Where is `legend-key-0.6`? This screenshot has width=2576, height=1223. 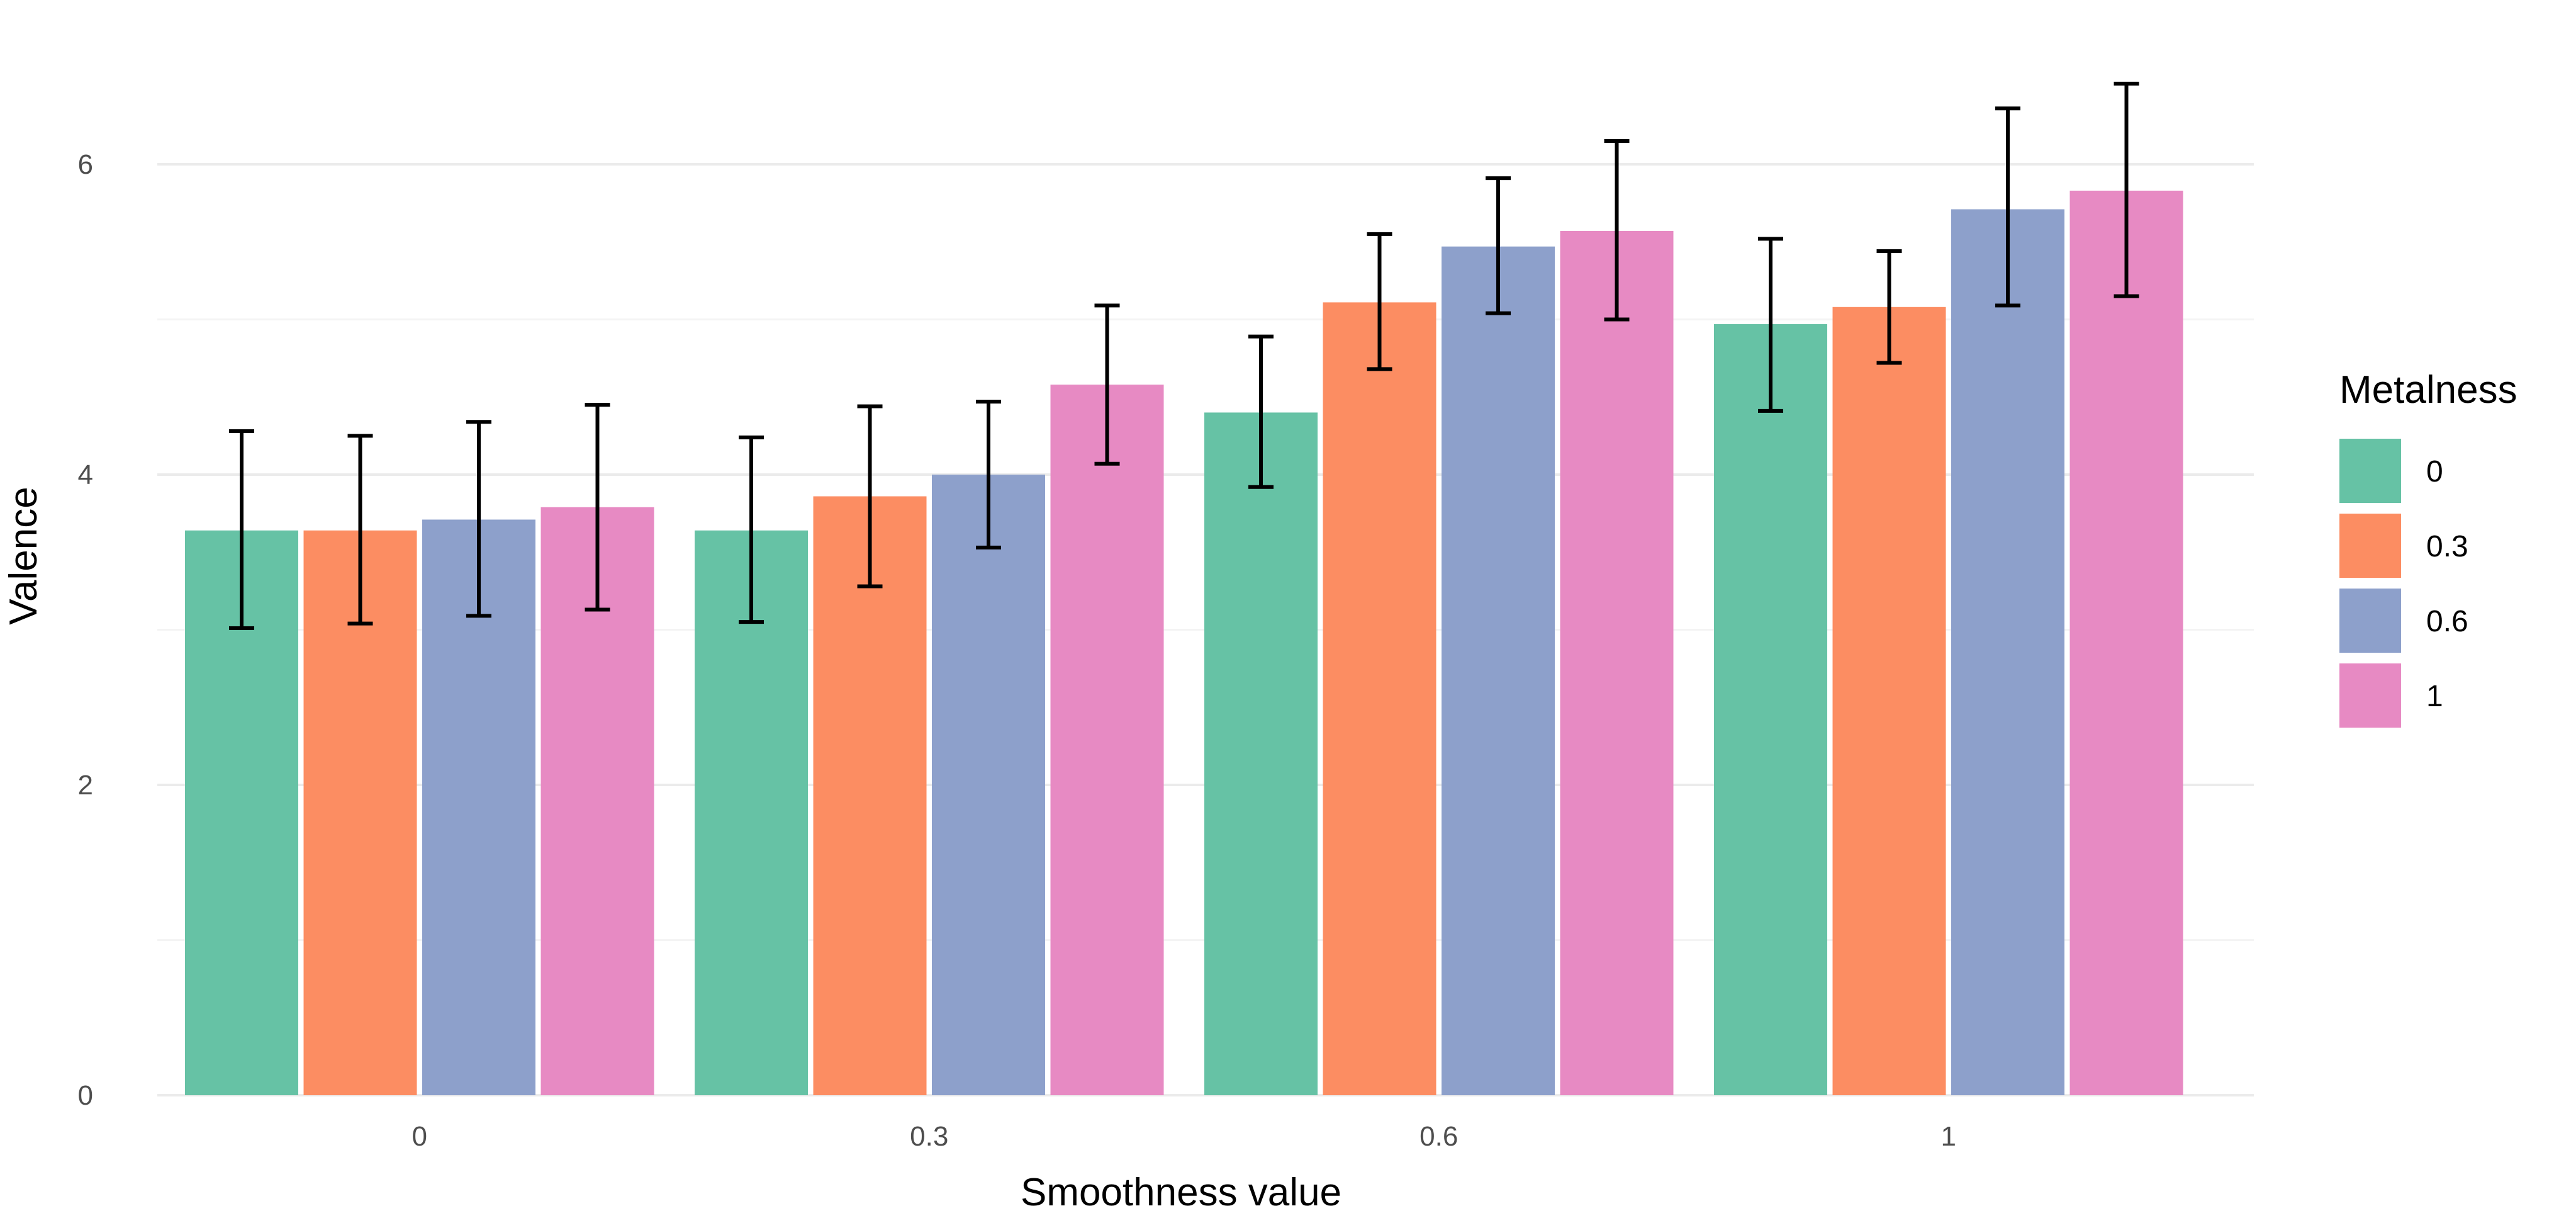
legend-key-0.6 is located at coordinates (2370, 621).